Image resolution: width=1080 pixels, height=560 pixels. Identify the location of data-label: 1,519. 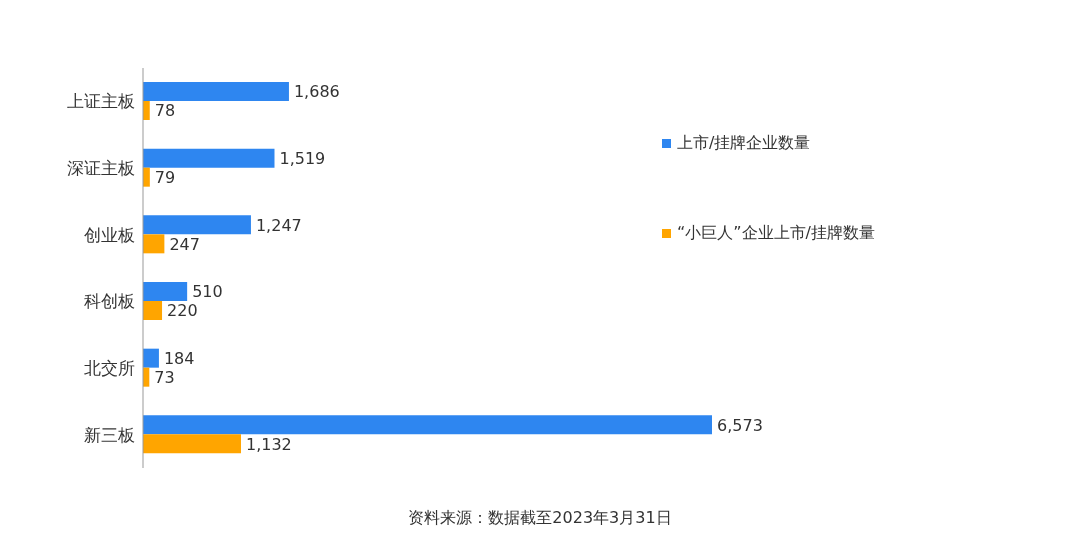
(302, 158).